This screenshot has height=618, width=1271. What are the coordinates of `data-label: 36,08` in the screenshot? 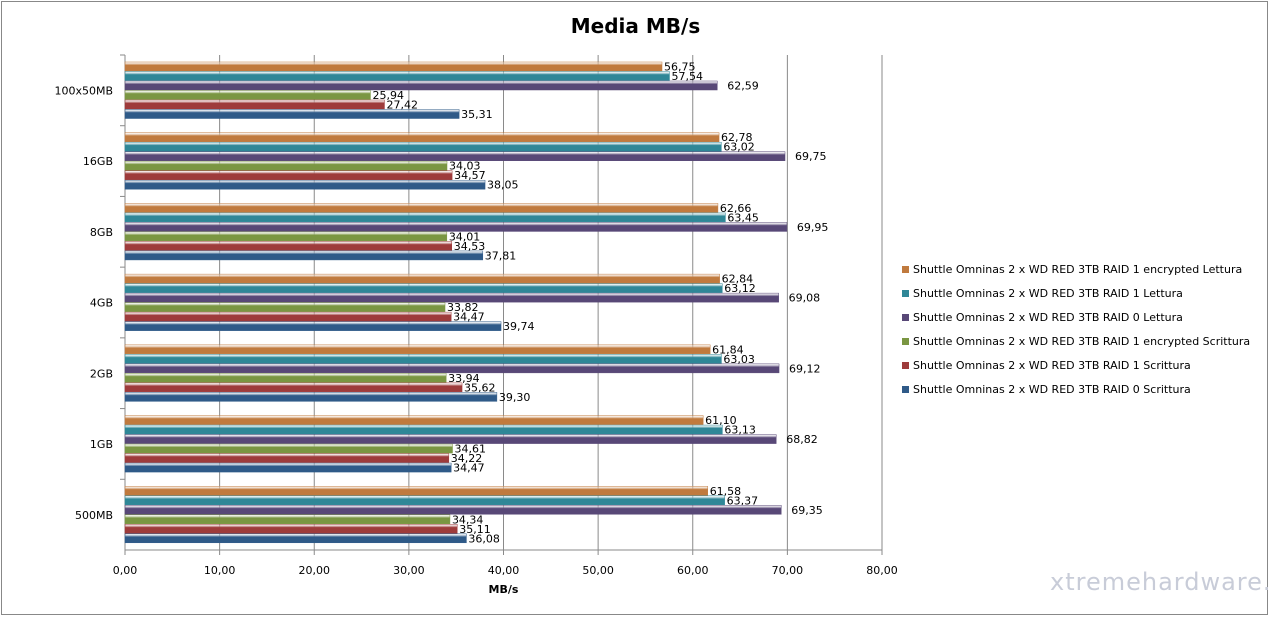 It's located at (484, 538).